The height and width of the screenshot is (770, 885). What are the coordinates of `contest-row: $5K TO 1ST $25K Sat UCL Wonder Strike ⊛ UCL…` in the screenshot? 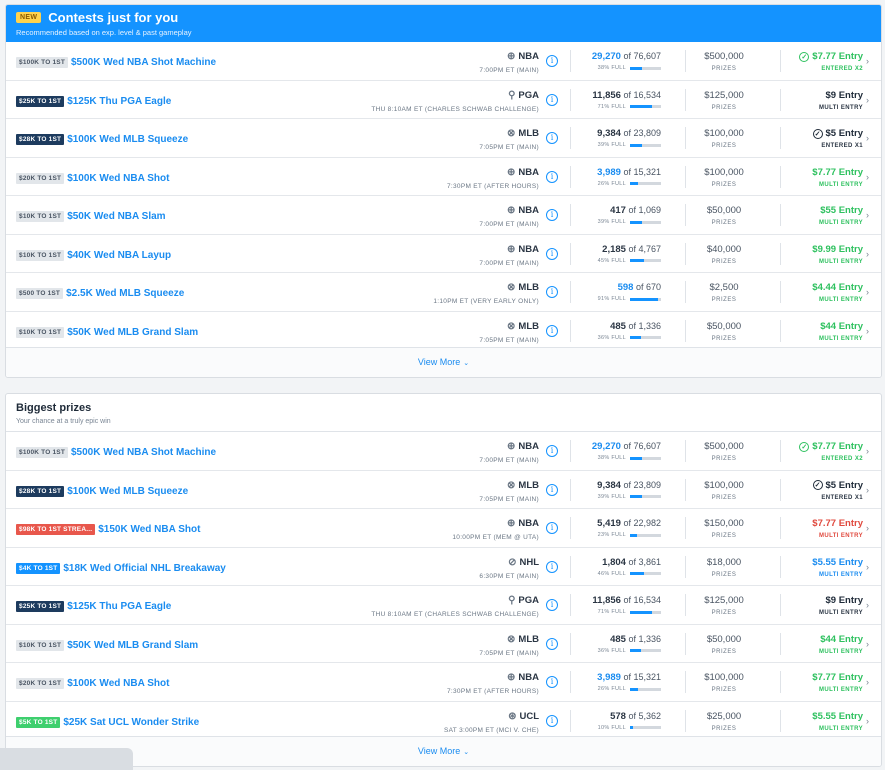 It's located at (443, 721).